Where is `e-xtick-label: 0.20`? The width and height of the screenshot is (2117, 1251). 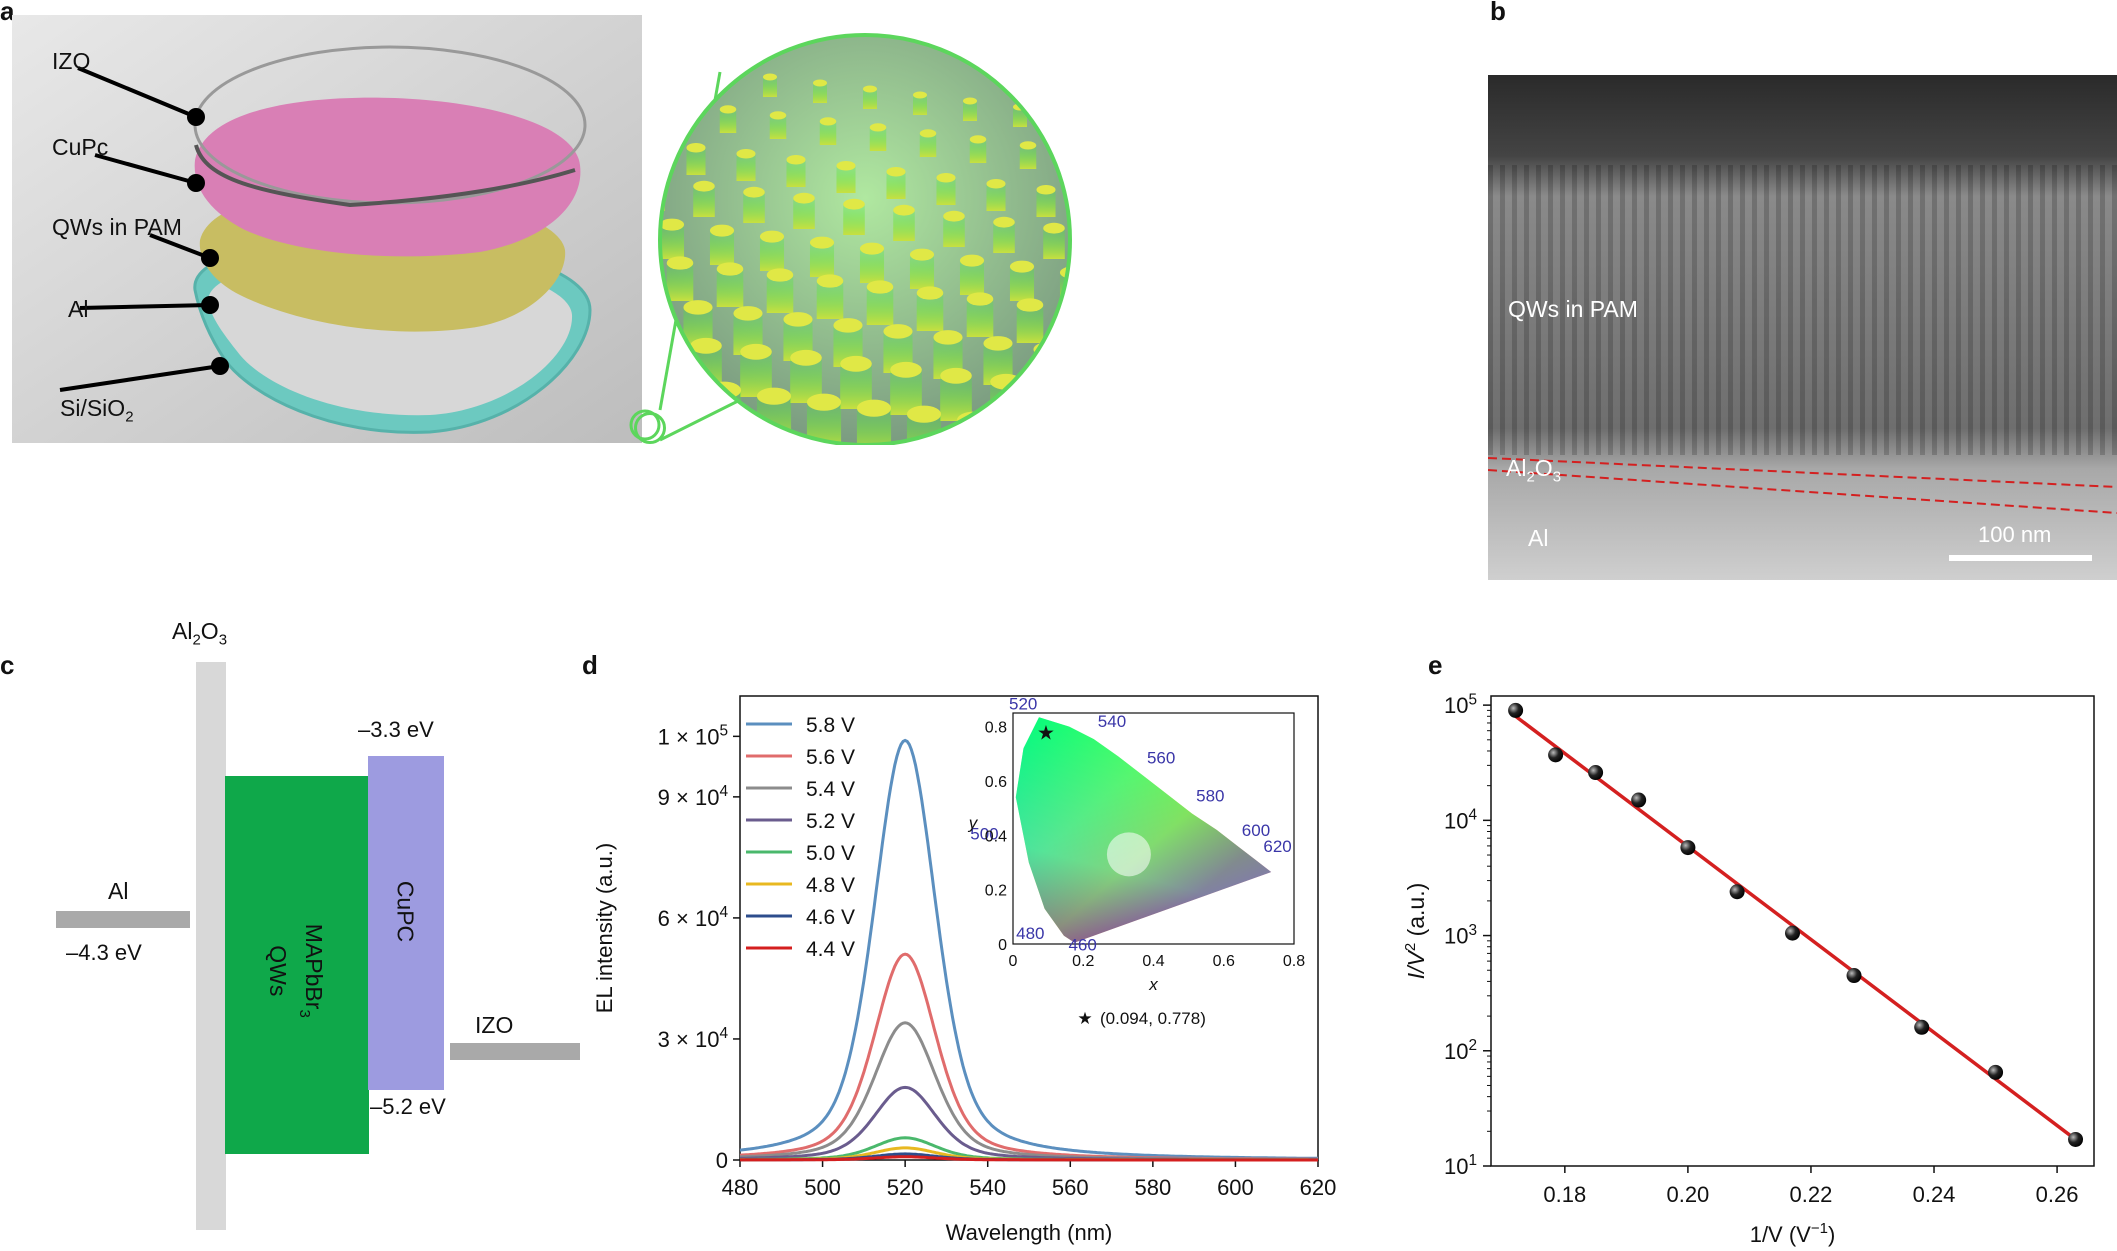 e-xtick-label: 0.20 is located at coordinates (1687, 1194).